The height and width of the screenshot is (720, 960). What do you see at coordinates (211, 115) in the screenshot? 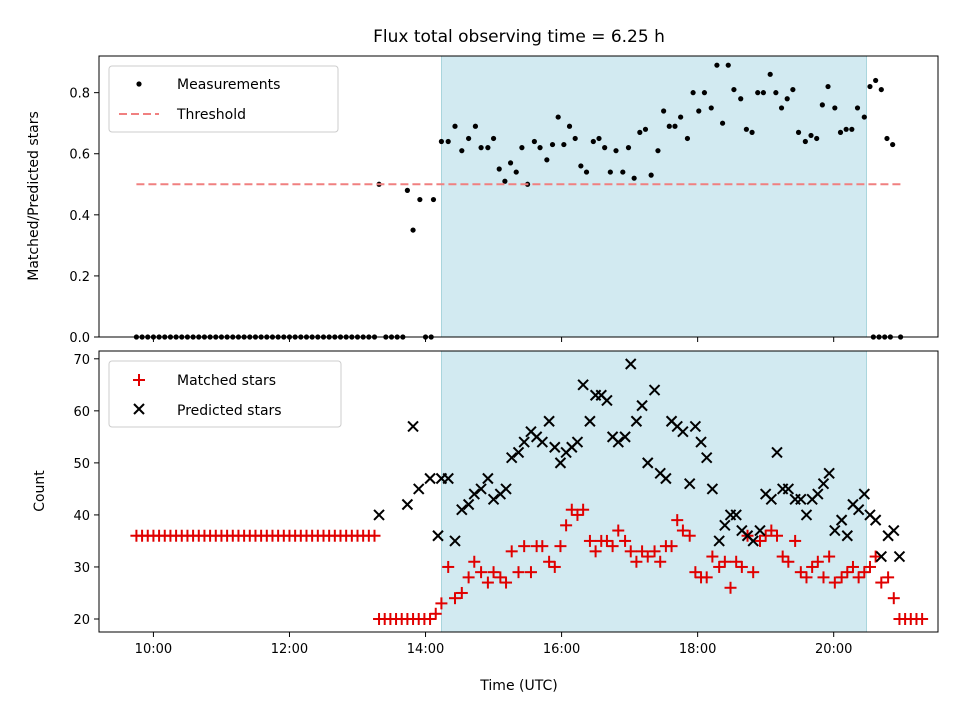
I see `legend-label-threshold: Threshold` at bounding box center [211, 115].